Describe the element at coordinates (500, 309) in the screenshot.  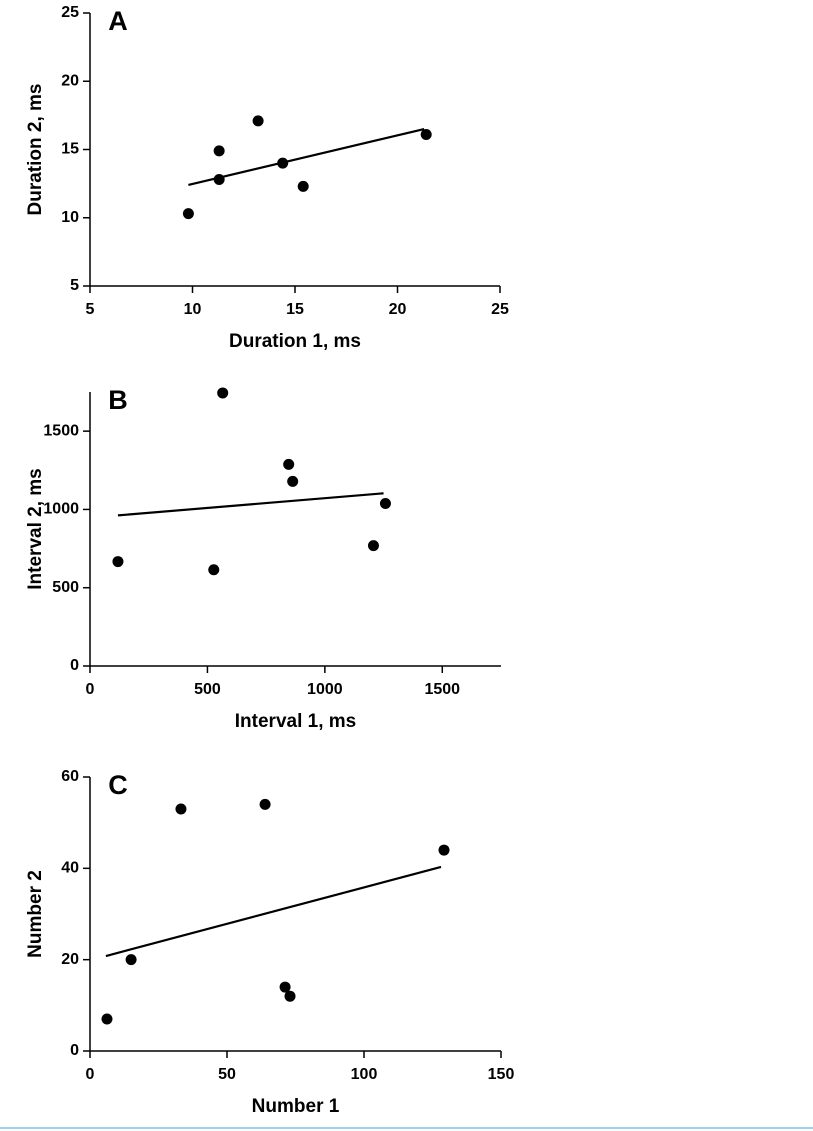
I see `x-tick-label: 25` at that location.